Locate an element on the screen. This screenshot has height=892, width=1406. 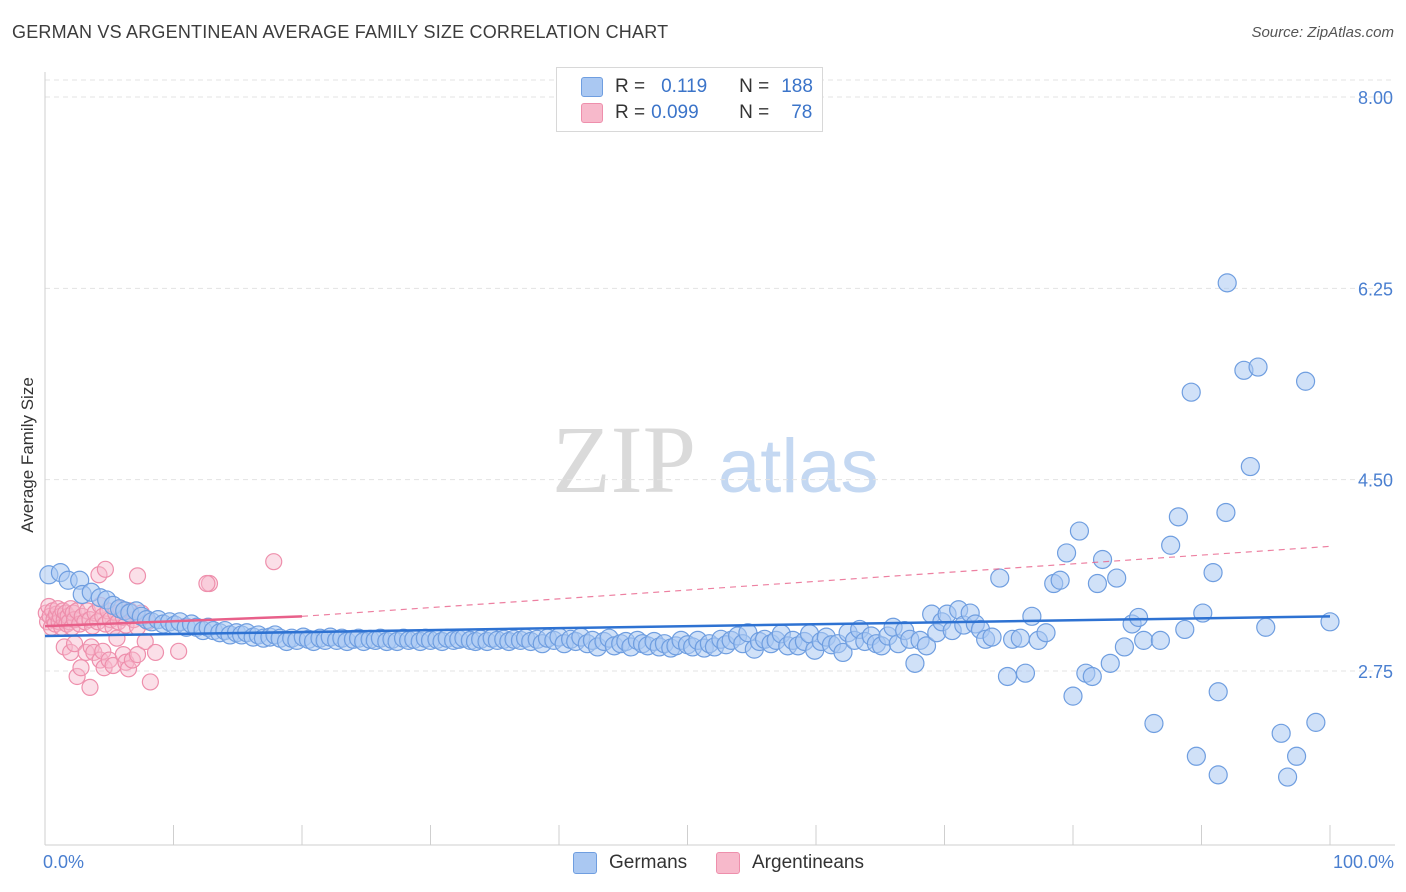
y-tick-label: 6.25 is located at coordinates (1375, 289).